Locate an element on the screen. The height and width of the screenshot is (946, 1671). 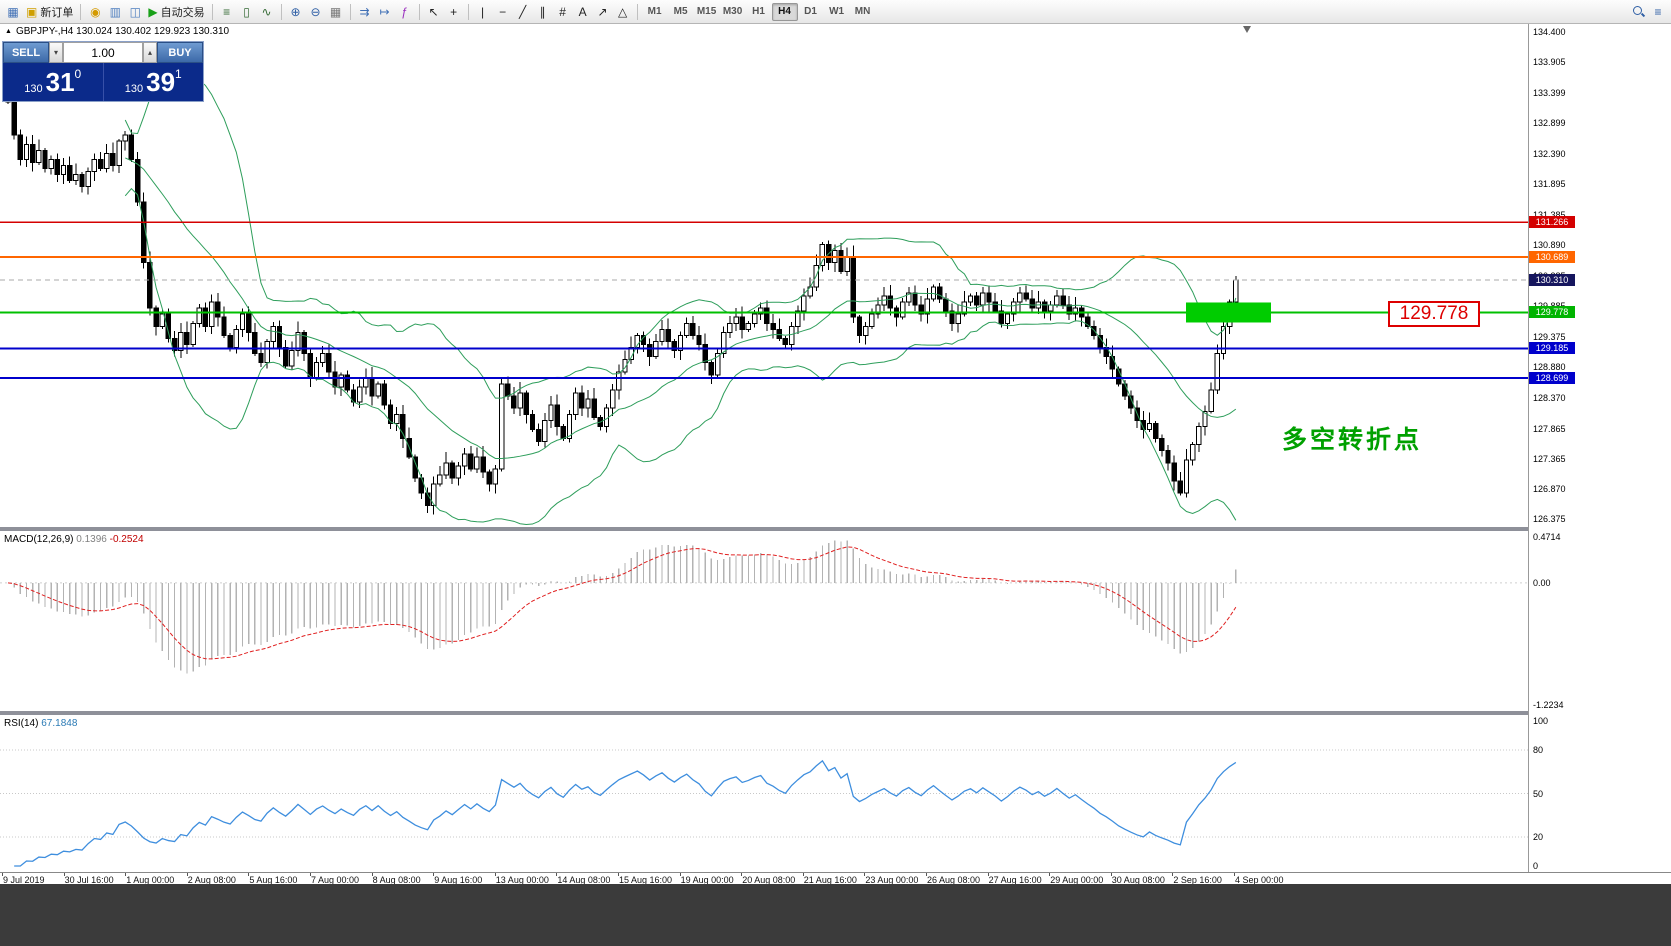
macd-scale-label: 0.00 is located at coordinates (1542, 582).